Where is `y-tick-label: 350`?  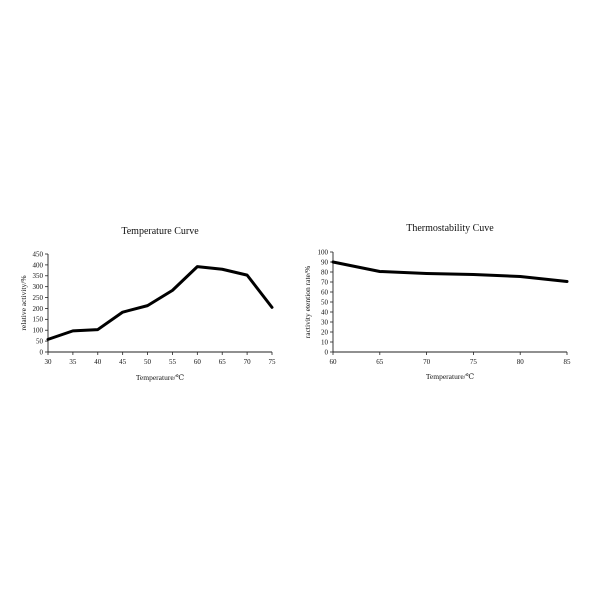 y-tick-label: 350 is located at coordinates (38, 276).